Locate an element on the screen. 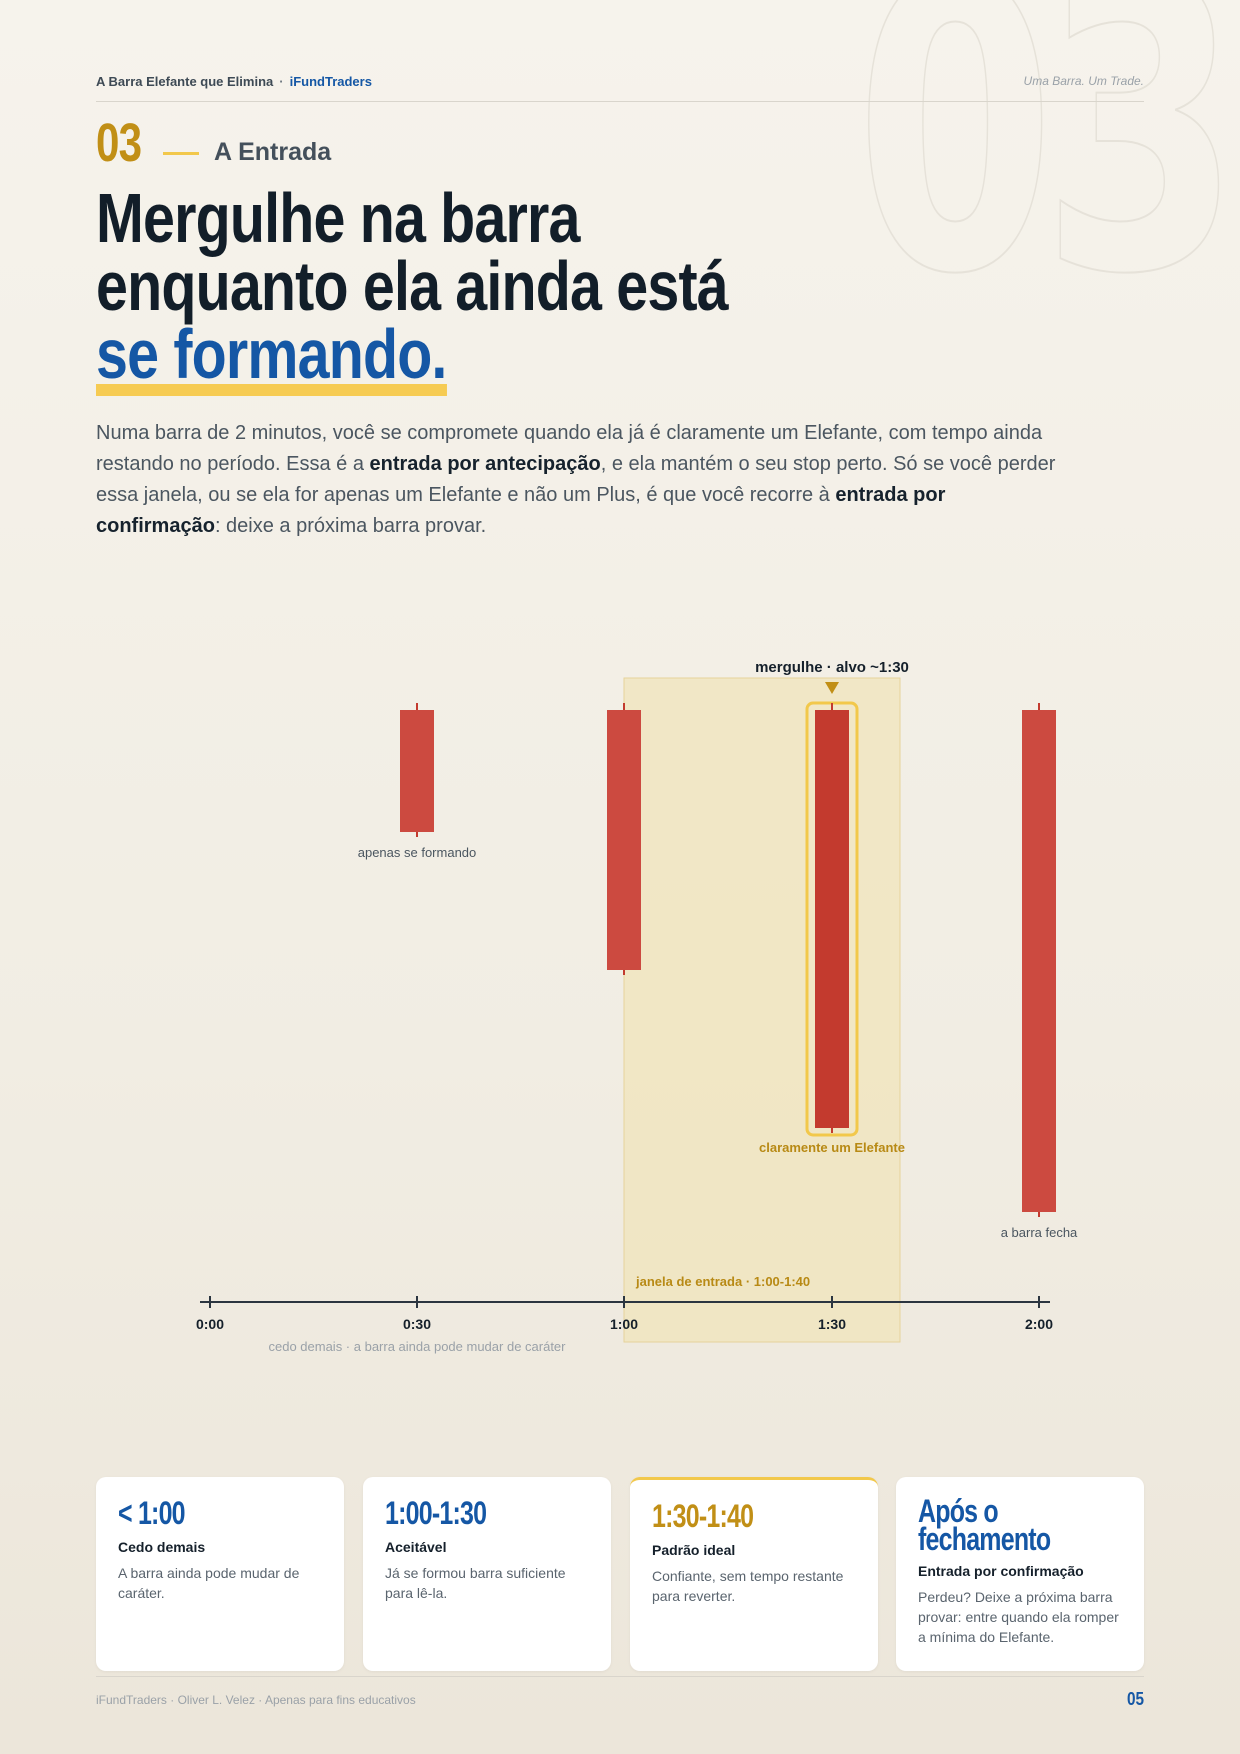 This screenshot has height=1754, width=1240. header-tagline: Uma Barra. Um Trade. is located at coordinates (1083, 81).